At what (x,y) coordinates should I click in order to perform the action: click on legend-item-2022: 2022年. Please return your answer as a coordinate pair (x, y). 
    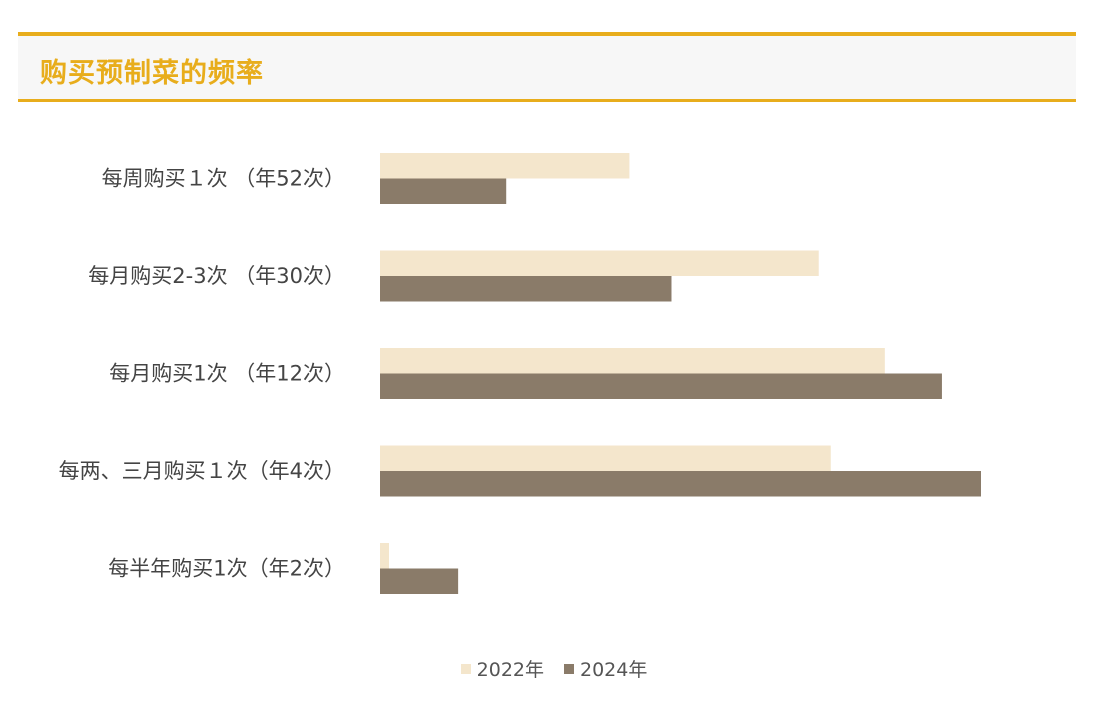
    Looking at the image, I should click on (502, 668).